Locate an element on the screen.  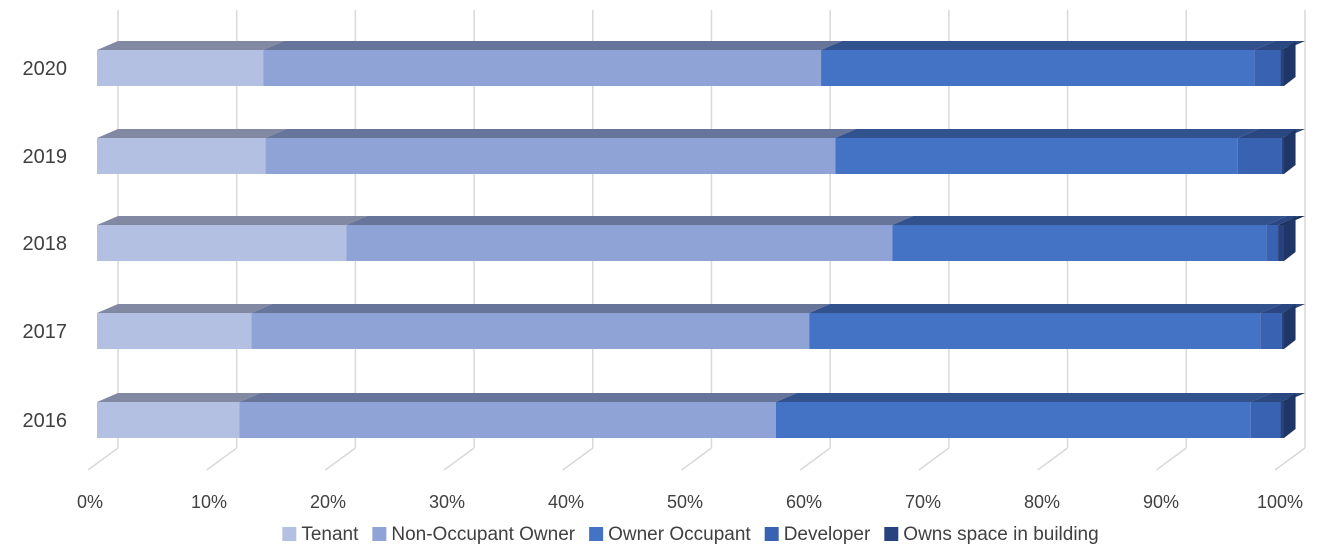
bar-group-2020 is located at coordinates (701, 63).